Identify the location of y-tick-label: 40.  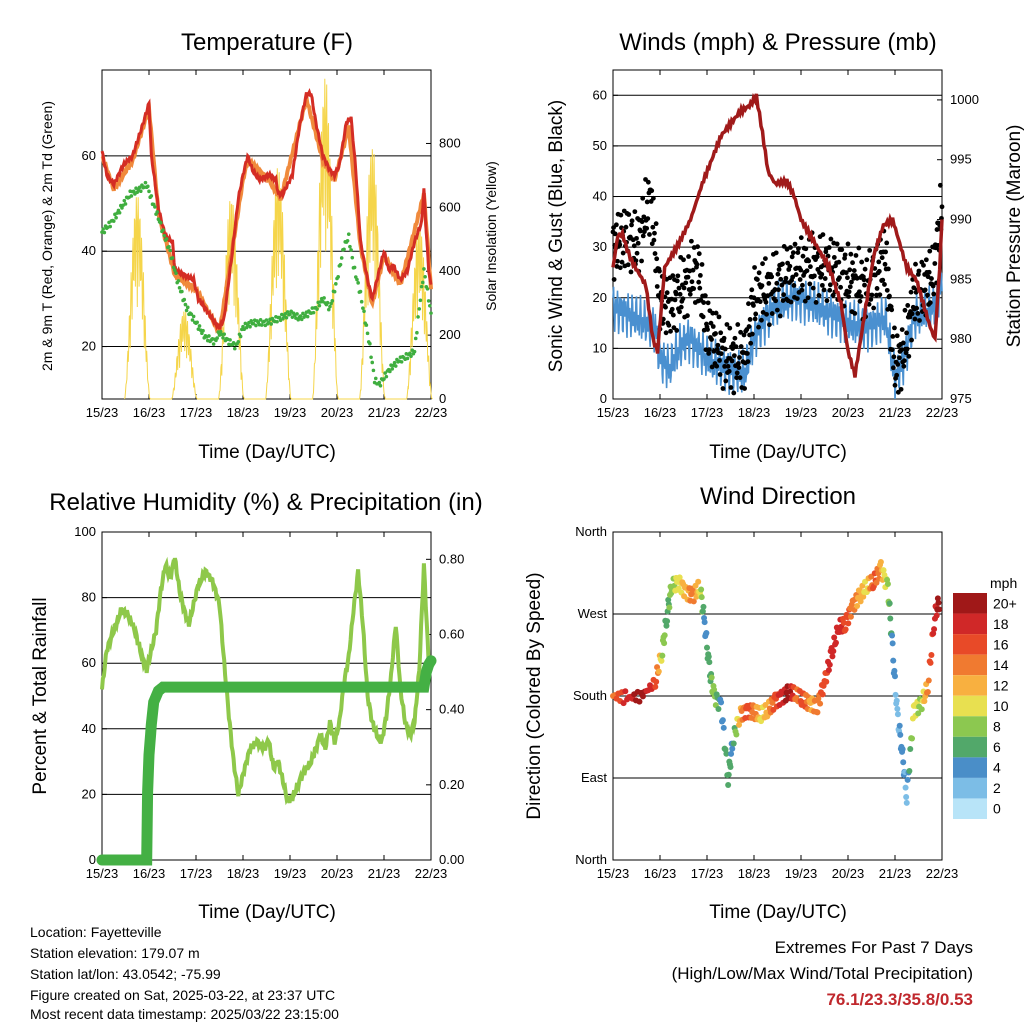
(89, 728).